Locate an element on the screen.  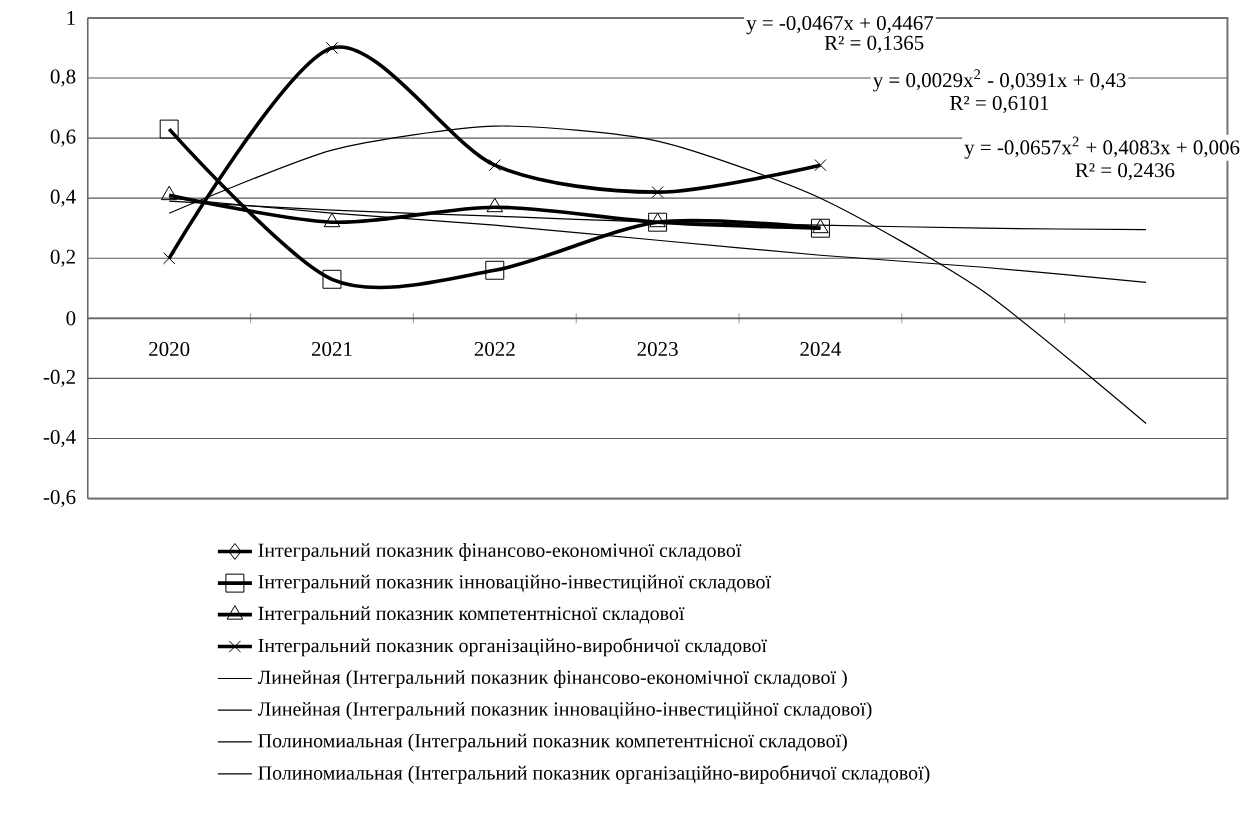
annotation: y = -0,0657x$^{2}$ + 0,4083x + 0,006 is located at coordinates (1102, 147).